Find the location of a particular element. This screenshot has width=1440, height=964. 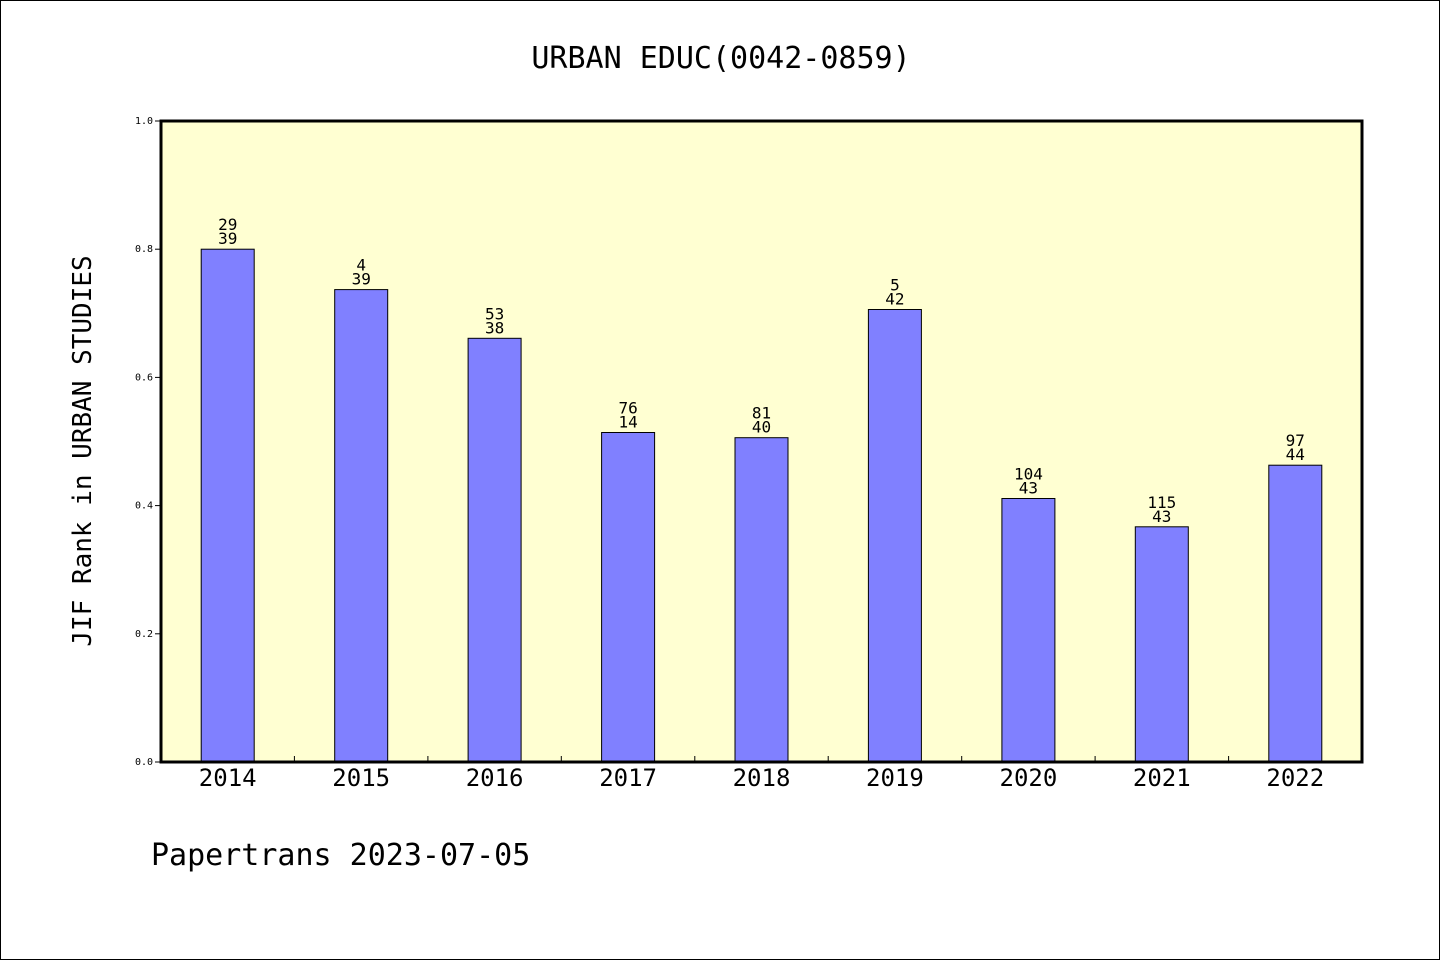

bar-label-bottom-2016: 38 is located at coordinates (494, 327).